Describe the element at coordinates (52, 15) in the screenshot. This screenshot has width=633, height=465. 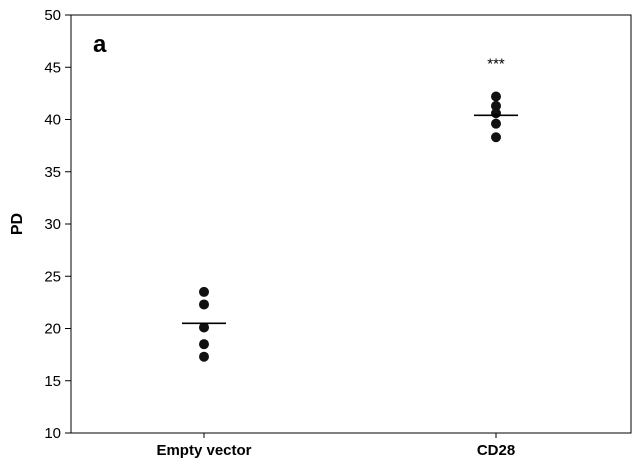
I see `y-tick-label: 50` at that location.